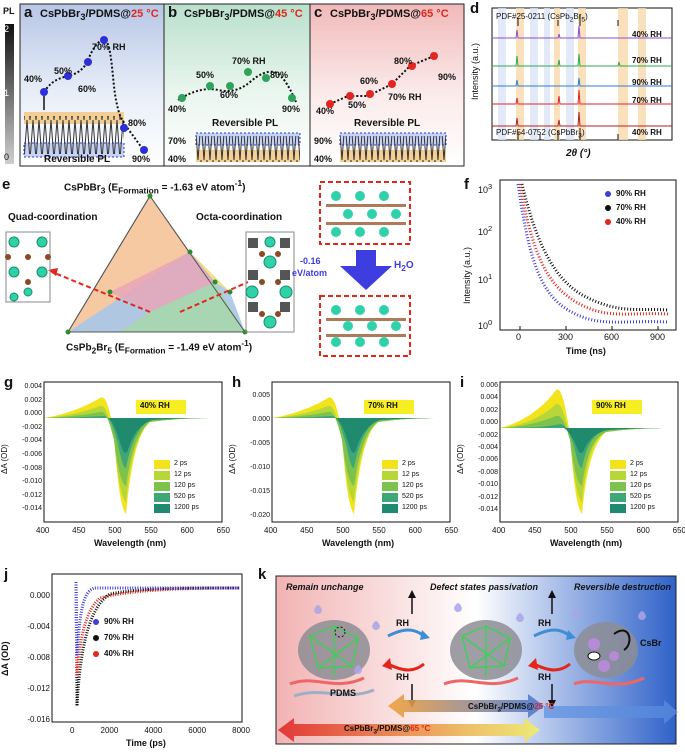 This screenshot has width=685, height=755. I want to click on i-ytick: 0.006, so click(489, 385).